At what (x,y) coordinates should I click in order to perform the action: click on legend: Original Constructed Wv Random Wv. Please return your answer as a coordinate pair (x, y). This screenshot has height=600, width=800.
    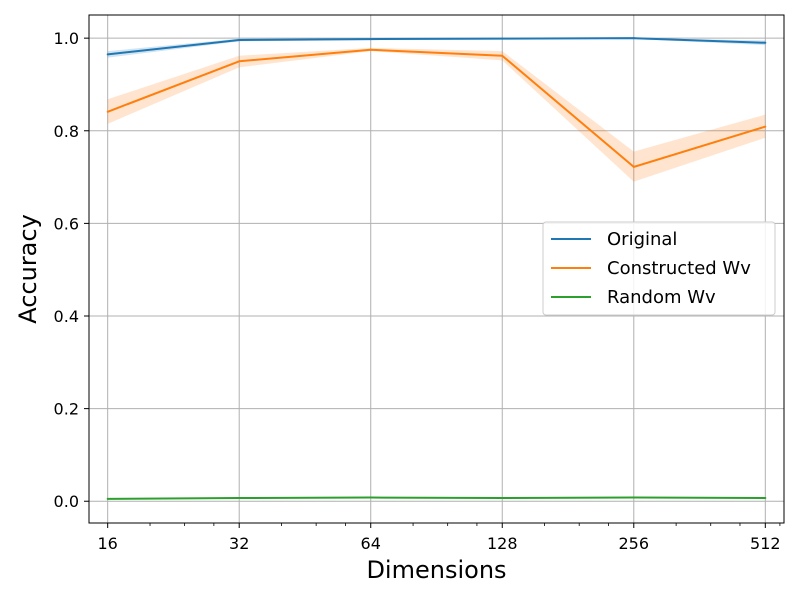
    Looking at the image, I should click on (659, 268).